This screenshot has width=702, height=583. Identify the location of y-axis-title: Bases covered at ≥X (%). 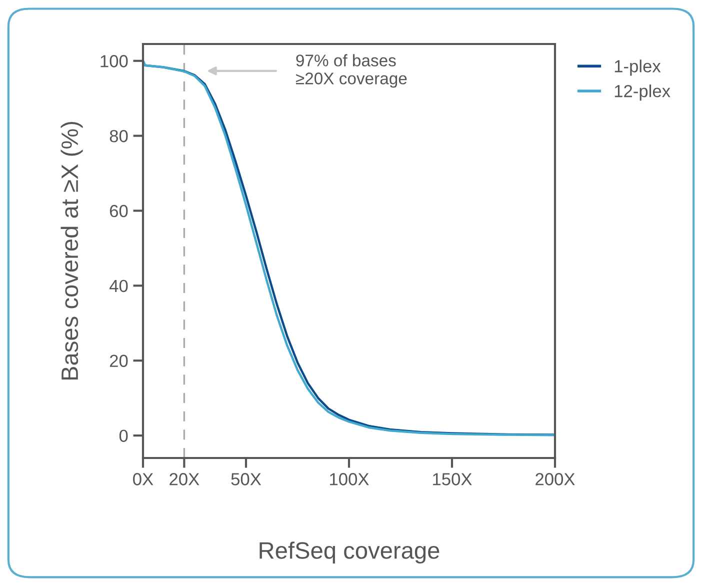
(71, 251).